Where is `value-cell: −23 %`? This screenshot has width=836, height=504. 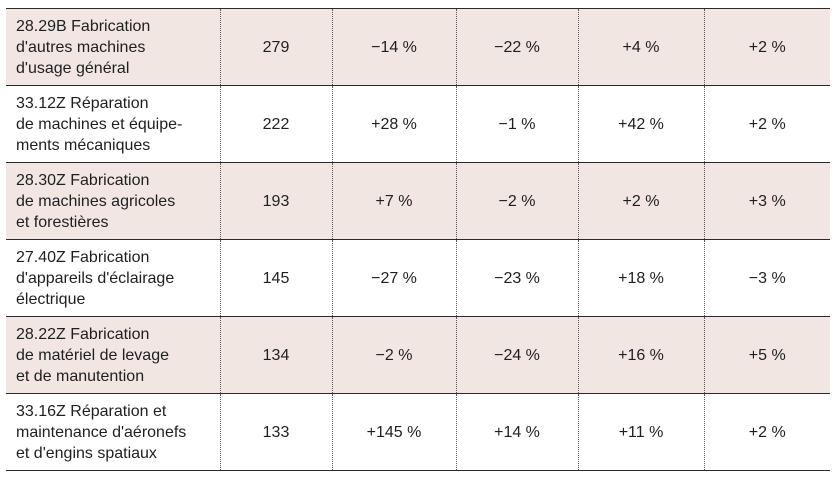 value-cell: −23 % is located at coordinates (516, 278).